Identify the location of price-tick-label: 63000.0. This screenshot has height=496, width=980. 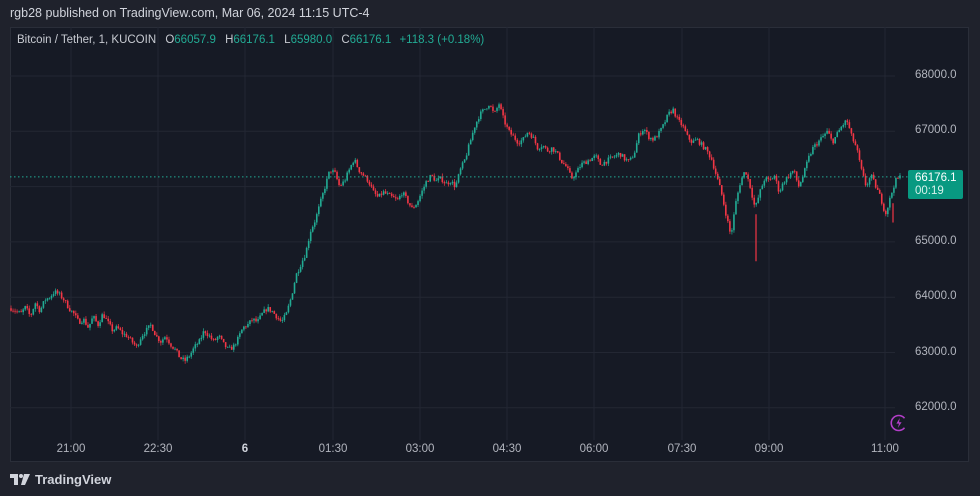
(936, 351).